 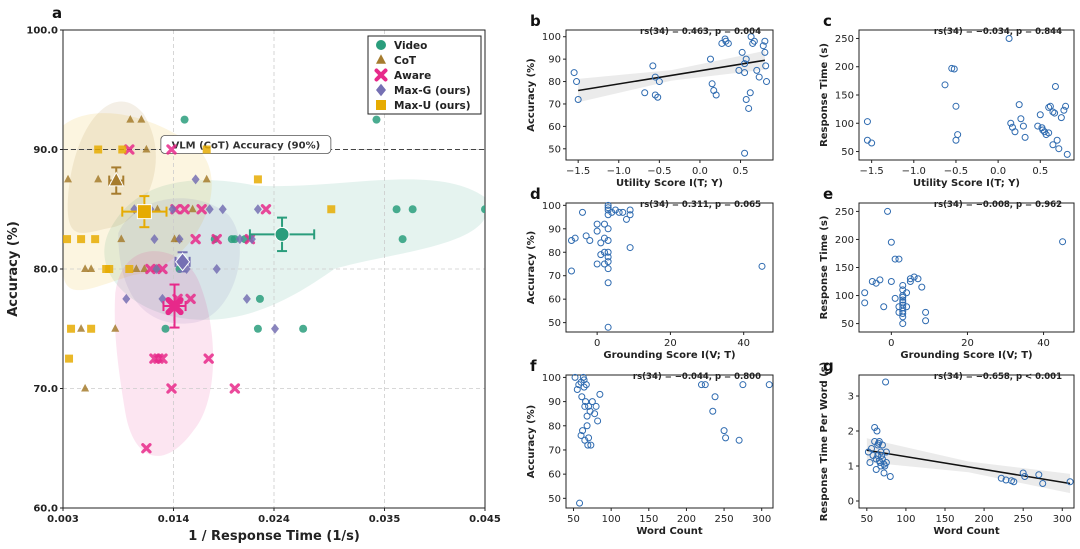 I want to click on x-tick-label: 0.035, so click(x=385, y=519).